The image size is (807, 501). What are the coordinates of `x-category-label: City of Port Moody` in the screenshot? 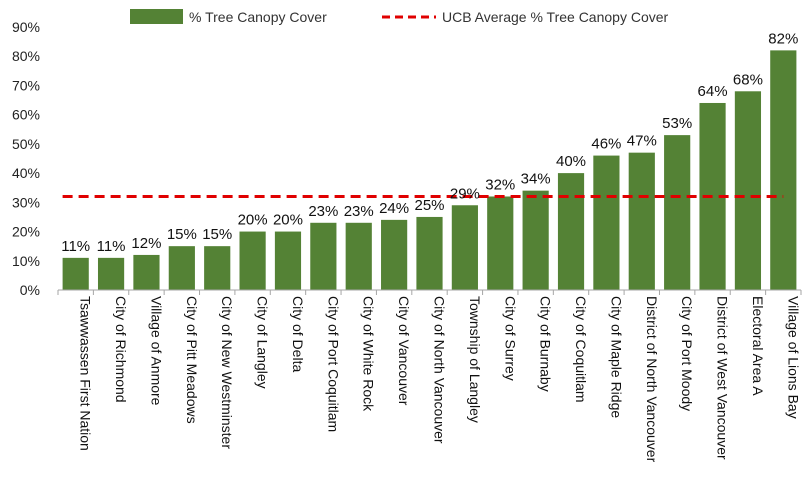 It's located at (687, 353).